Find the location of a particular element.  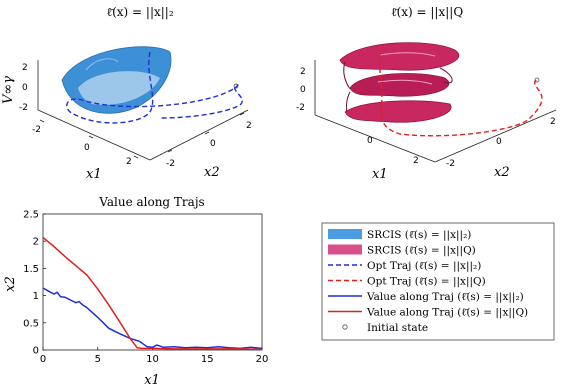

legend-item-label: SRCIS (ℓ̄(s) = ||x||₂) is located at coordinates (419, 235).